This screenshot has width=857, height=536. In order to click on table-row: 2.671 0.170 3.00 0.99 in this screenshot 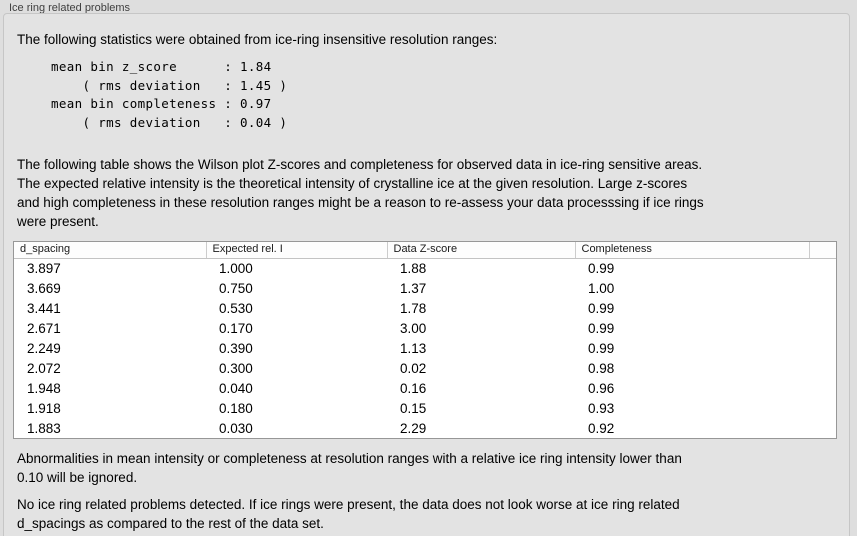, I will do `click(425, 328)`.